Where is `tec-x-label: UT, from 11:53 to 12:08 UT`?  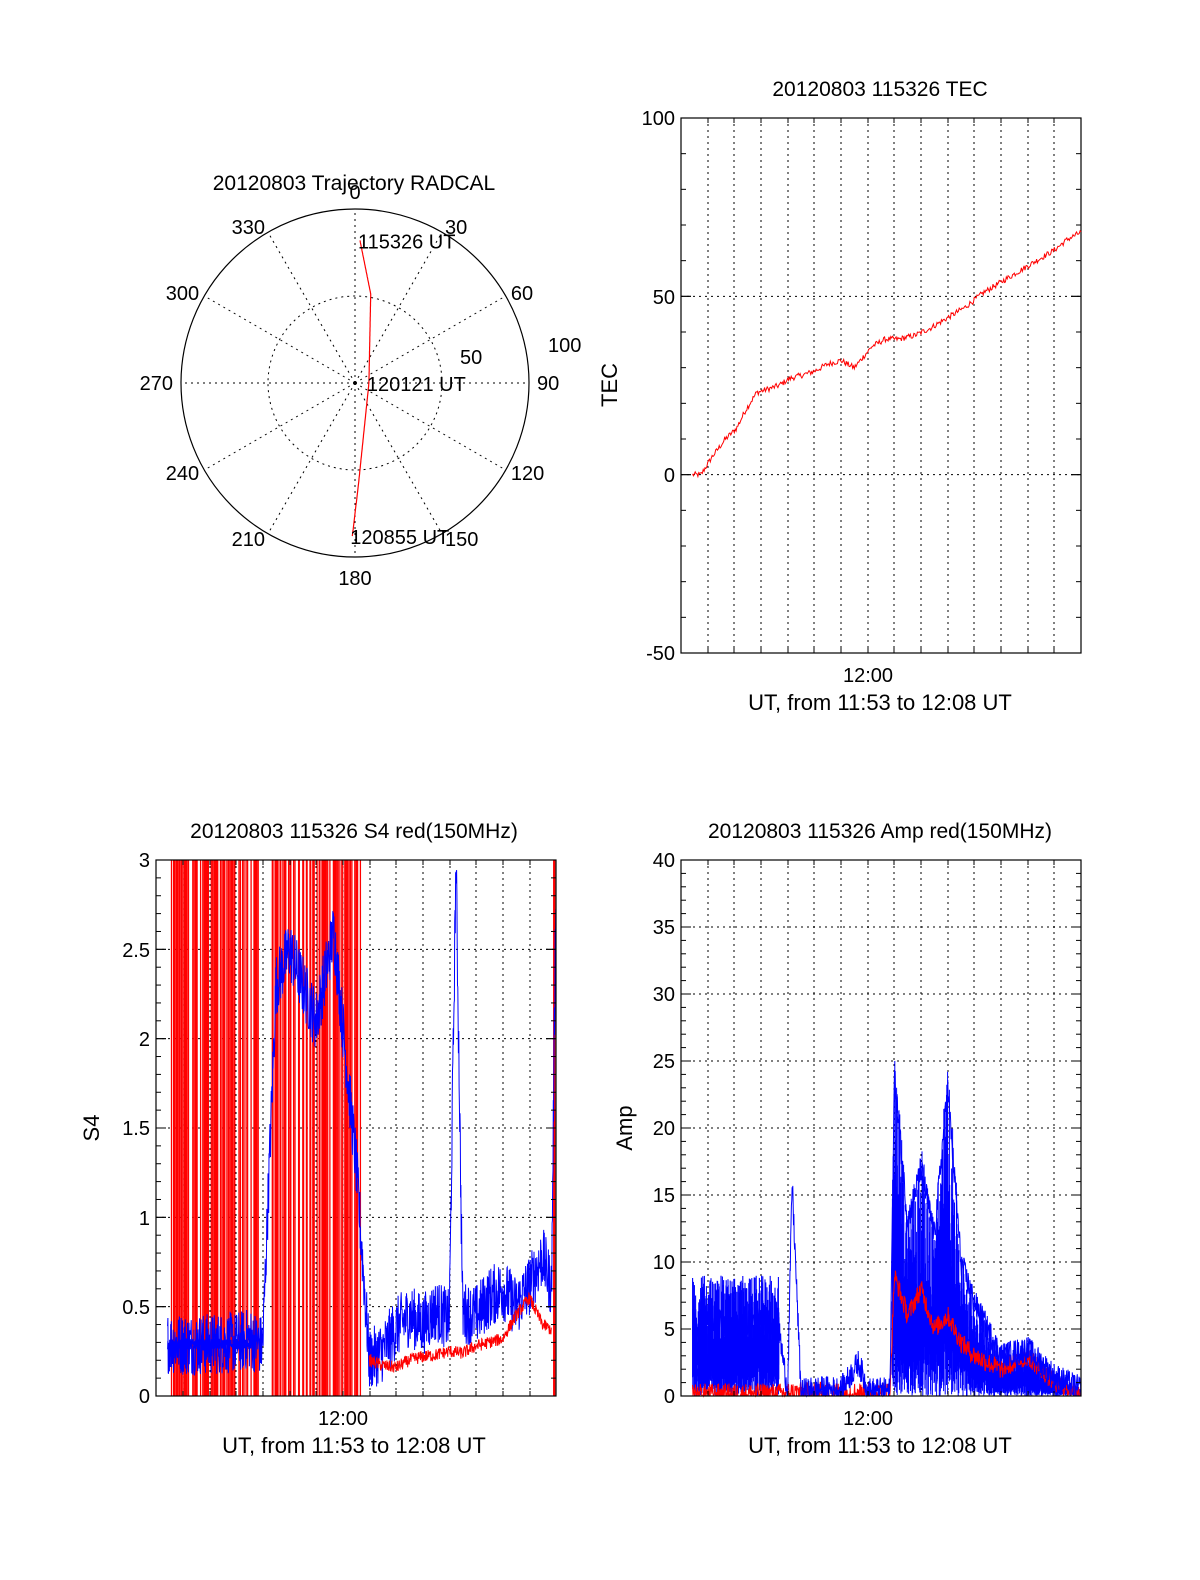 tec-x-label: UT, from 11:53 to 12:08 UT is located at coordinates (880, 702).